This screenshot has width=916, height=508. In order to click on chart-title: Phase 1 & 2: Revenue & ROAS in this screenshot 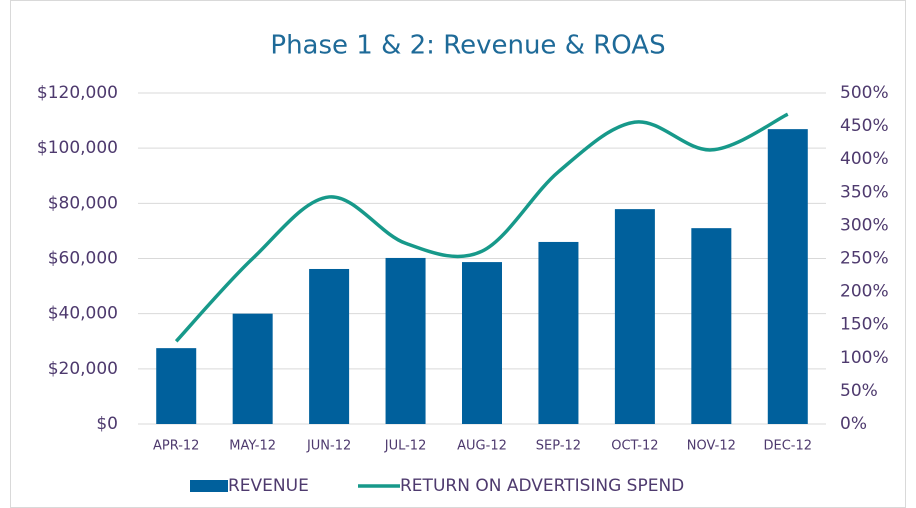, I will do `click(467, 46)`.